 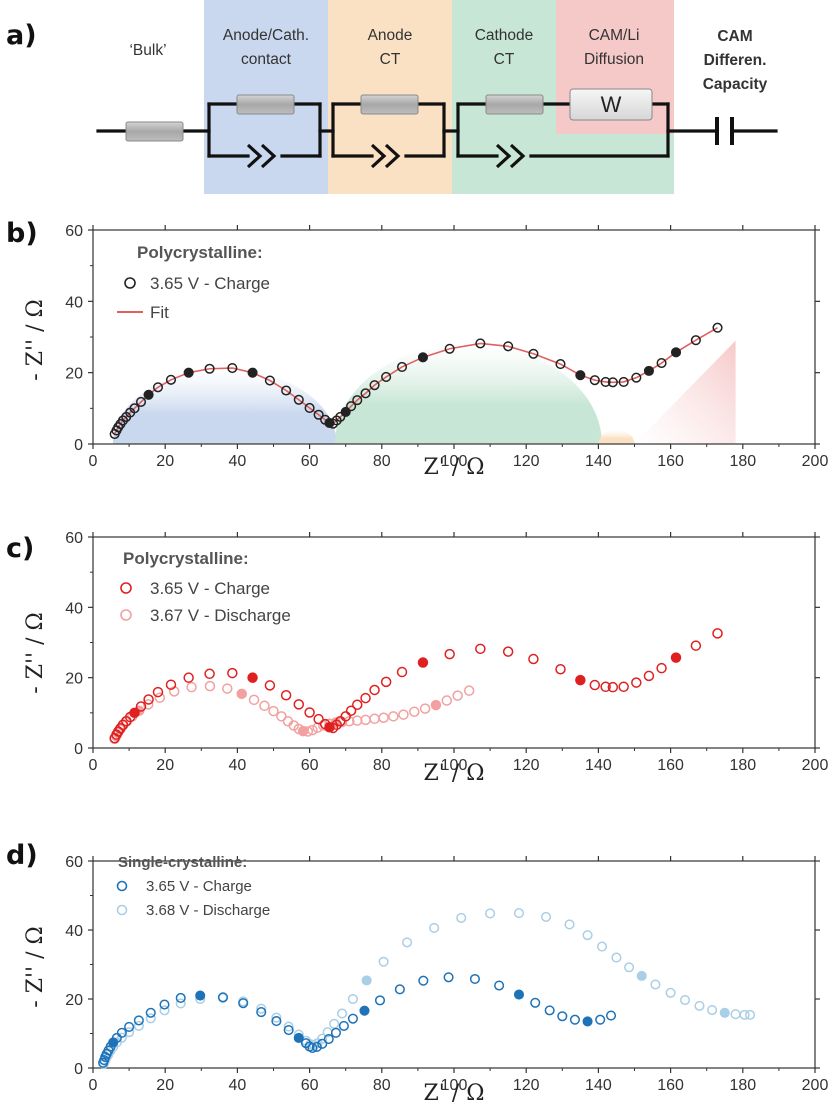 What do you see at coordinates (670, 765) in the screenshot?
I see `x-tick-label-c-160: 160` at bounding box center [670, 765].